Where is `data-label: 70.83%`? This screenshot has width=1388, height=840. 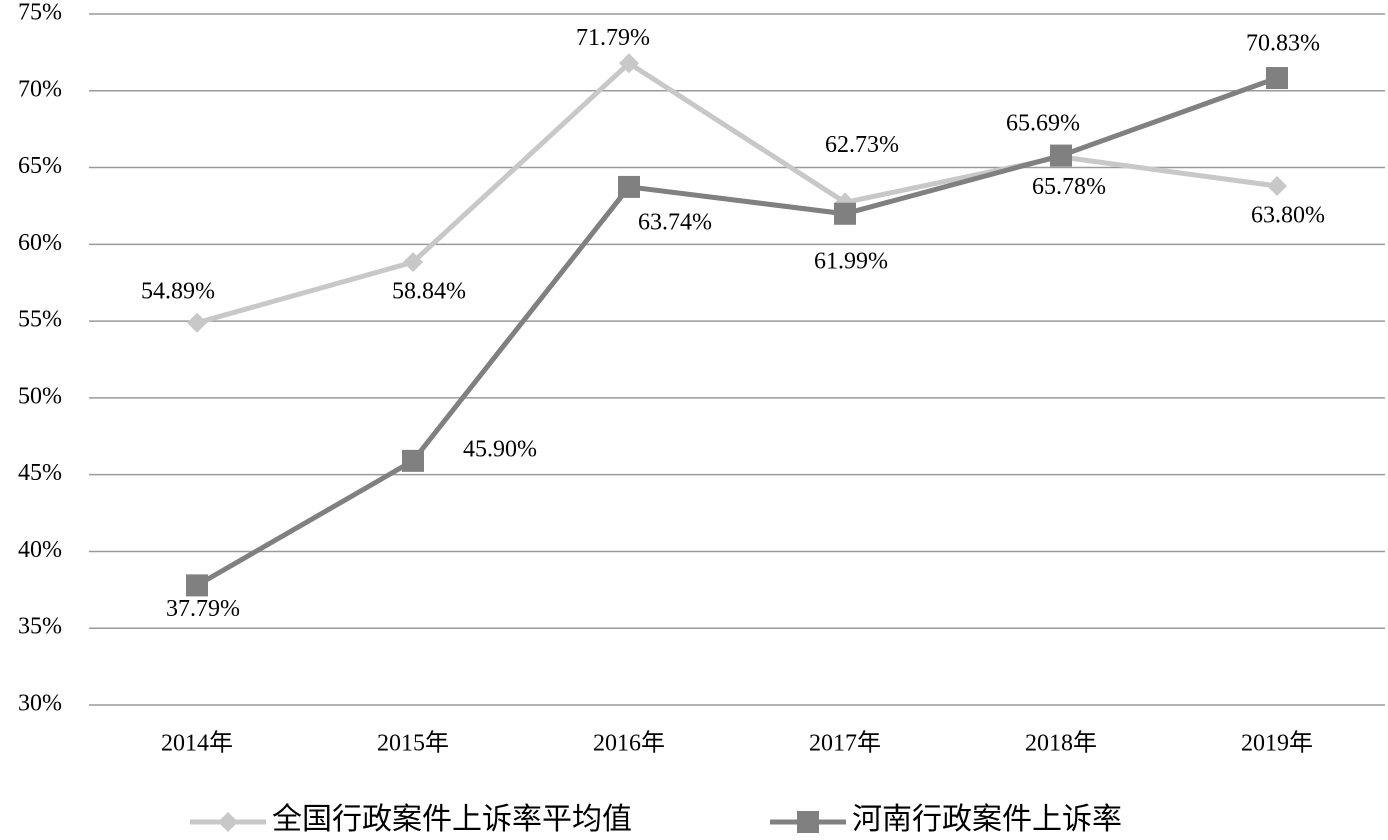
data-label: 70.83% is located at coordinates (1283, 44).